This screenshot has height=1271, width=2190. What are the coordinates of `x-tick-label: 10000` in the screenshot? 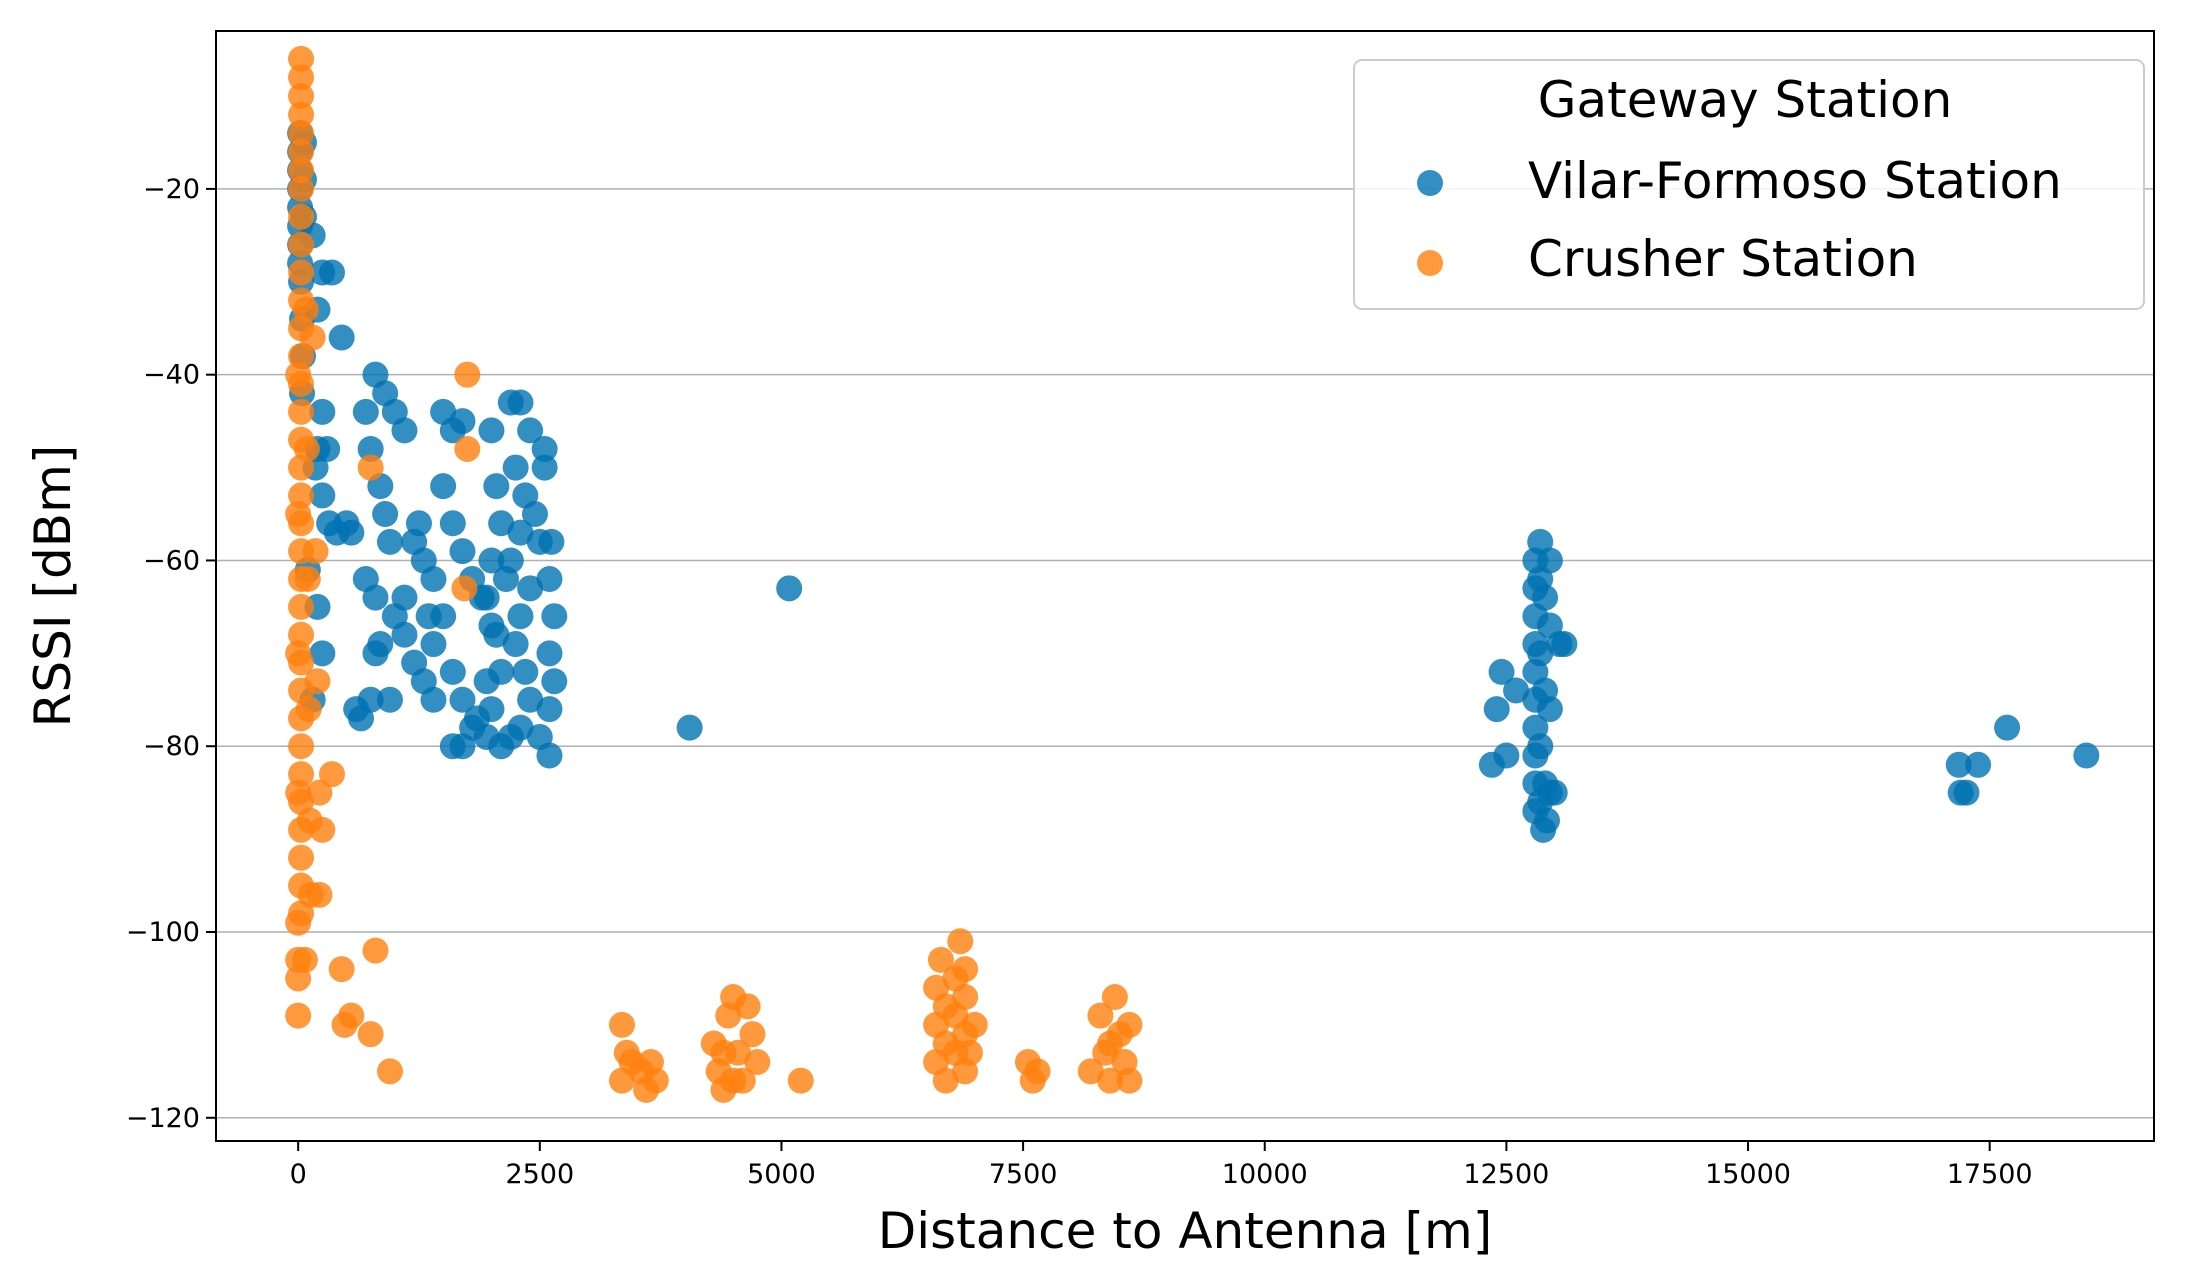 It's located at (1265, 1174).